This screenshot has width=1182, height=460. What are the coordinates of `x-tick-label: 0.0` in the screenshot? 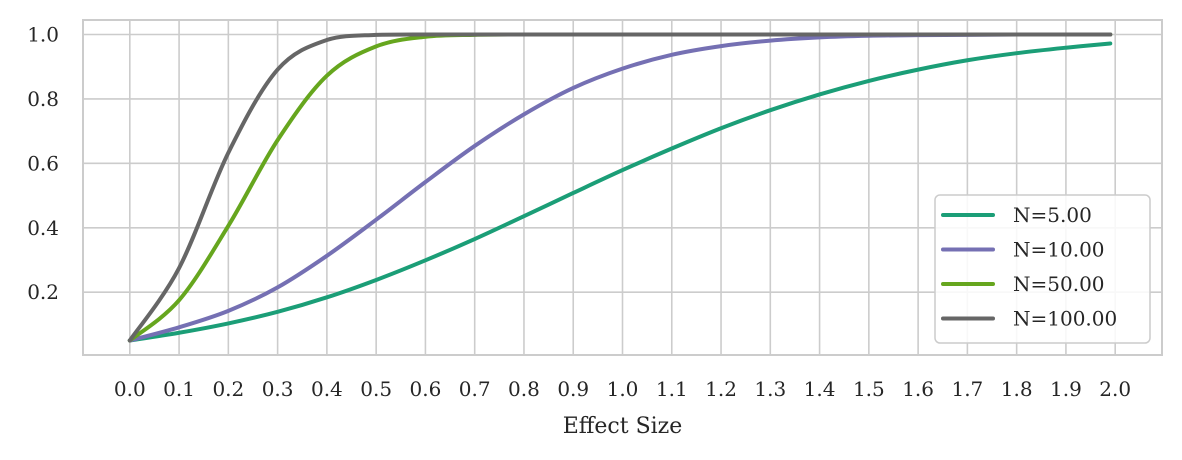 It's located at (130, 389).